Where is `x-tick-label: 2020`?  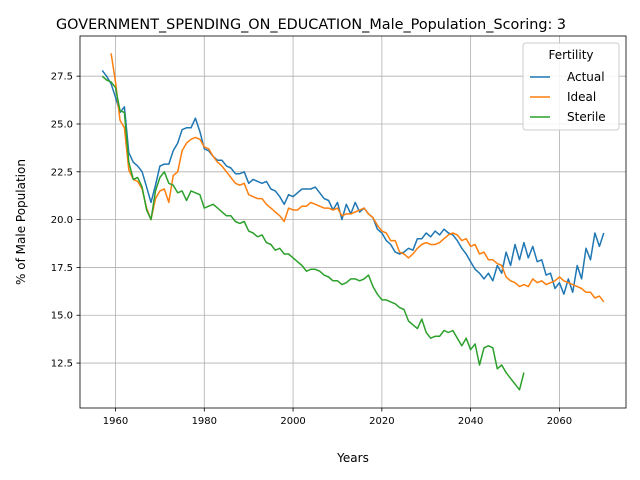
x-tick-label: 2020 is located at coordinates (381, 421).